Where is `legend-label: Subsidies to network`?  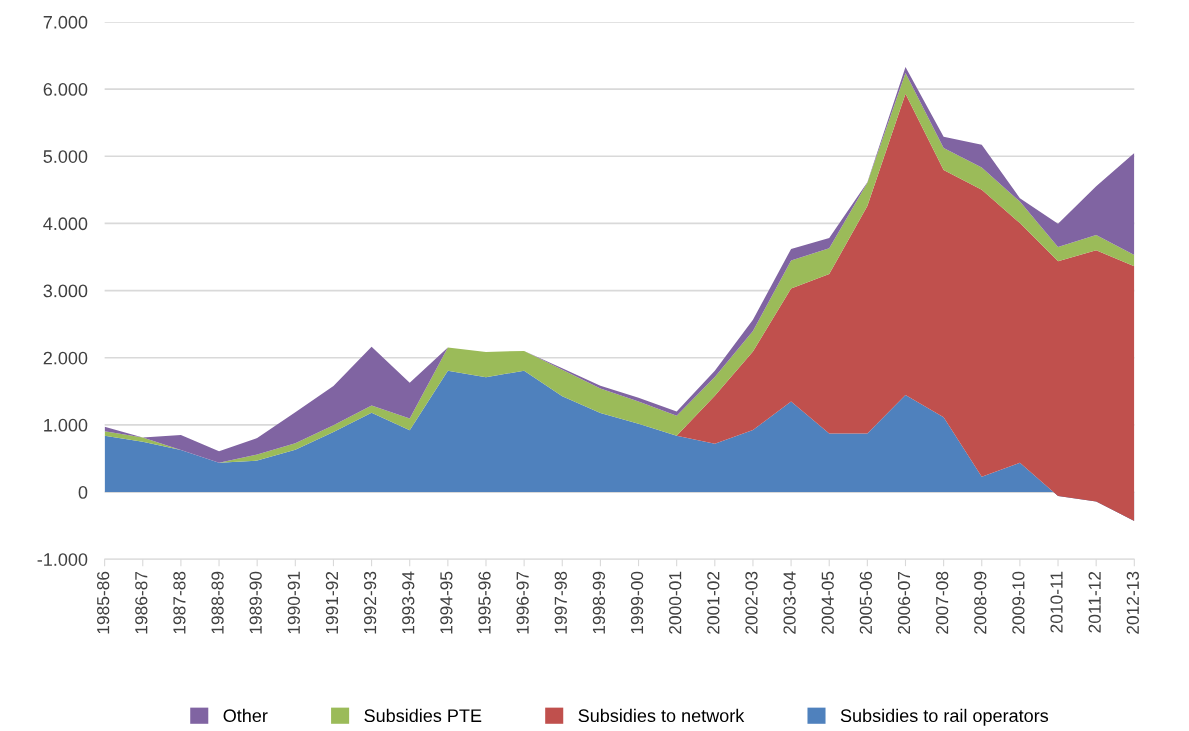 legend-label: Subsidies to network is located at coordinates (661, 715).